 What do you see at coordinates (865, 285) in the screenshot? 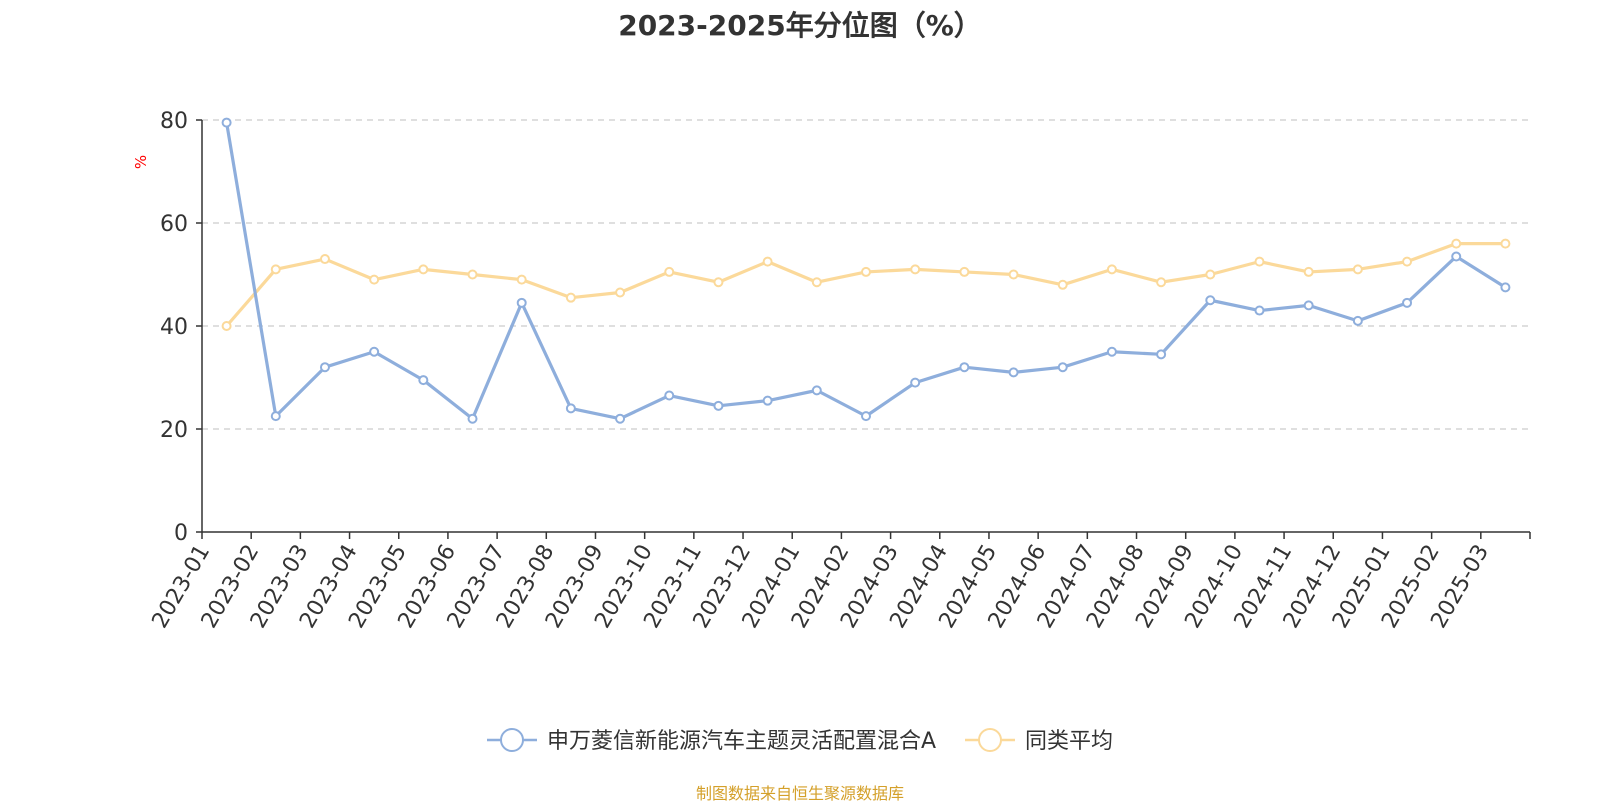
I see `series-line` at bounding box center [865, 285].